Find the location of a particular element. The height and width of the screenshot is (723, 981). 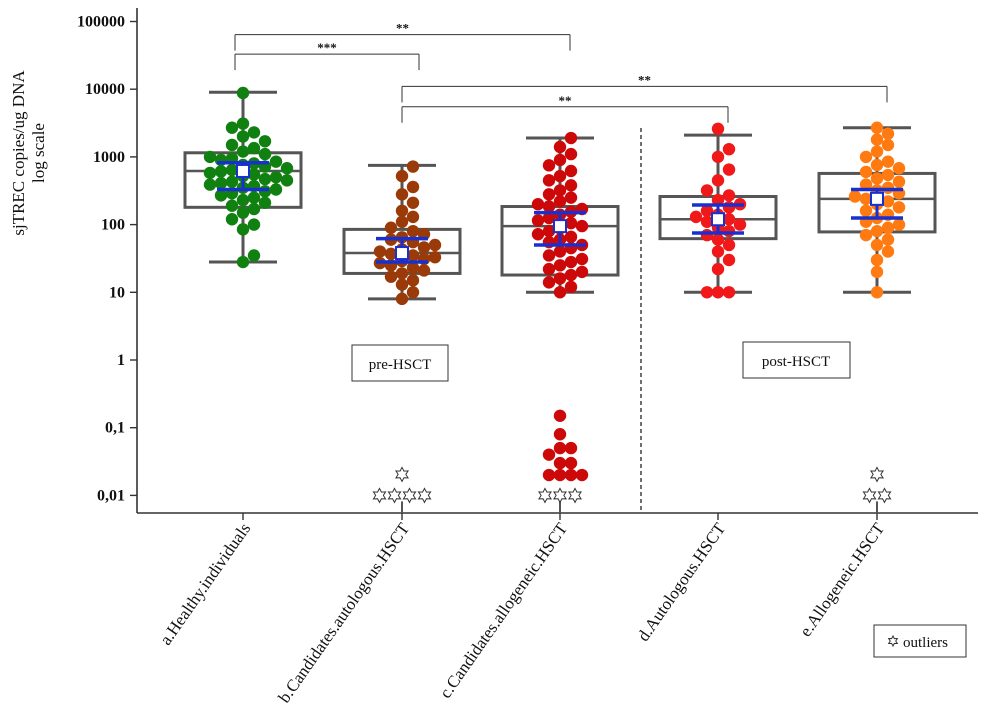

y-axis-label: sjTREC copies/ug DNA log scale is located at coordinates (28, 153).